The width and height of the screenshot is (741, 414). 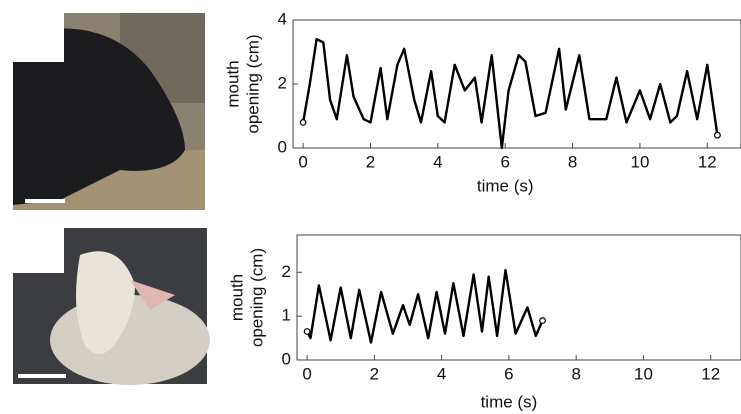 What do you see at coordinates (282, 18) in the screenshot?
I see `y-tick-label: 4` at bounding box center [282, 18].